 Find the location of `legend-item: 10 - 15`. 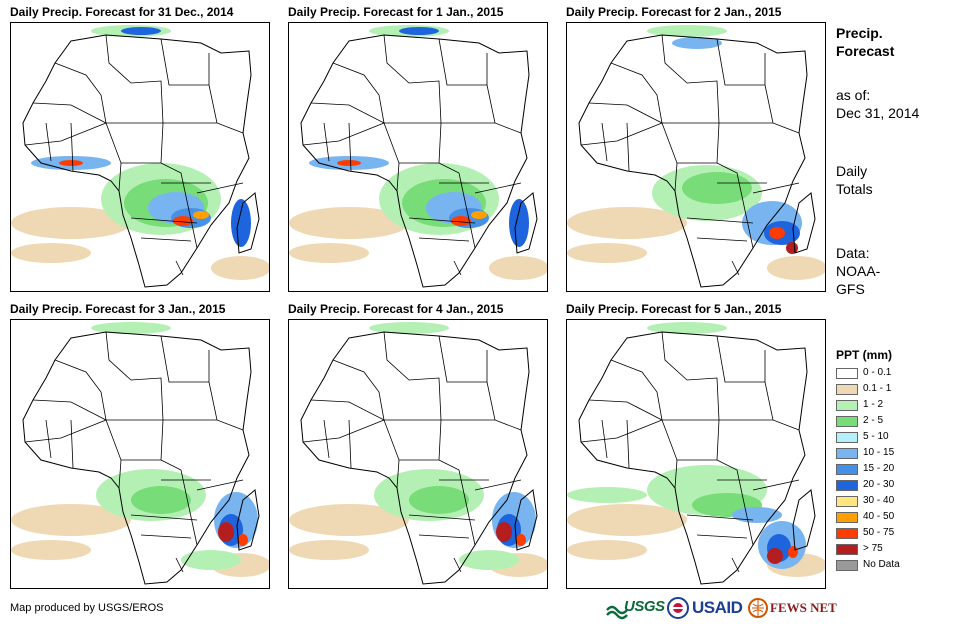

legend-item: 10 - 15 is located at coordinates (891, 453).